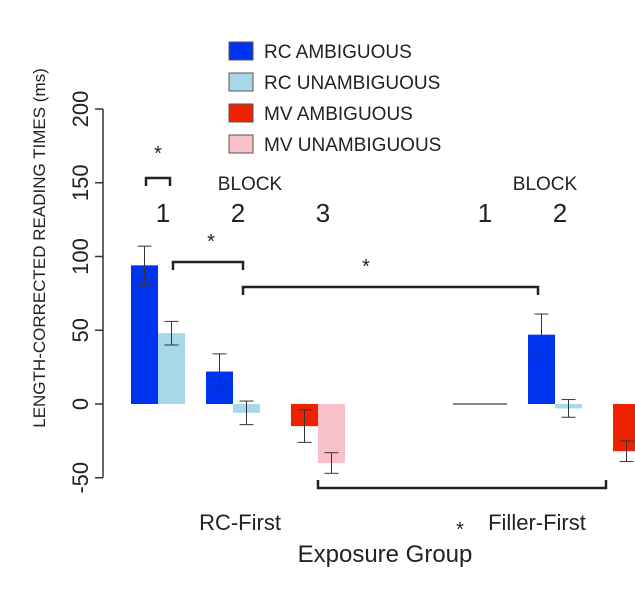 The width and height of the screenshot is (635, 591). What do you see at coordinates (240, 522) in the screenshot?
I see `group-label: RC-First` at bounding box center [240, 522].